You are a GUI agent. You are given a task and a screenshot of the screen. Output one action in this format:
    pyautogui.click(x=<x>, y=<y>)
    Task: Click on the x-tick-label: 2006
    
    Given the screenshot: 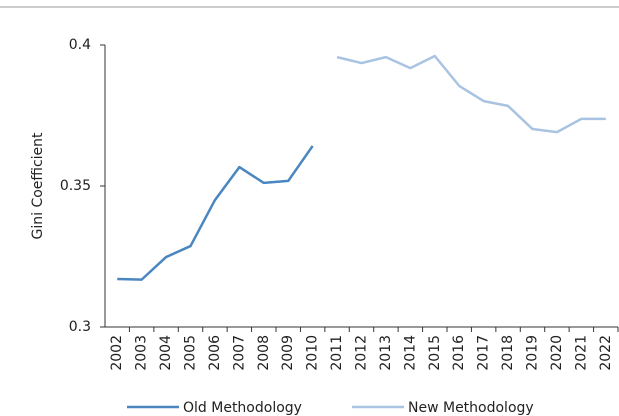 What is the action you would take?
    pyautogui.click(x=215, y=353)
    